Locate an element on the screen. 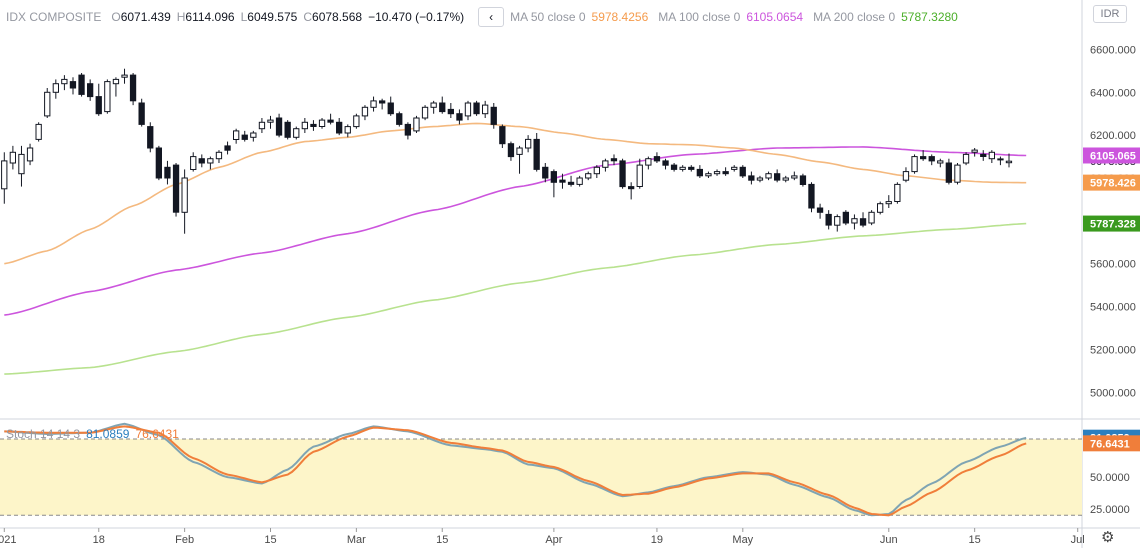 The width and height of the screenshot is (1140, 548). gear-icon: ⚙ is located at coordinates (1108, 537).